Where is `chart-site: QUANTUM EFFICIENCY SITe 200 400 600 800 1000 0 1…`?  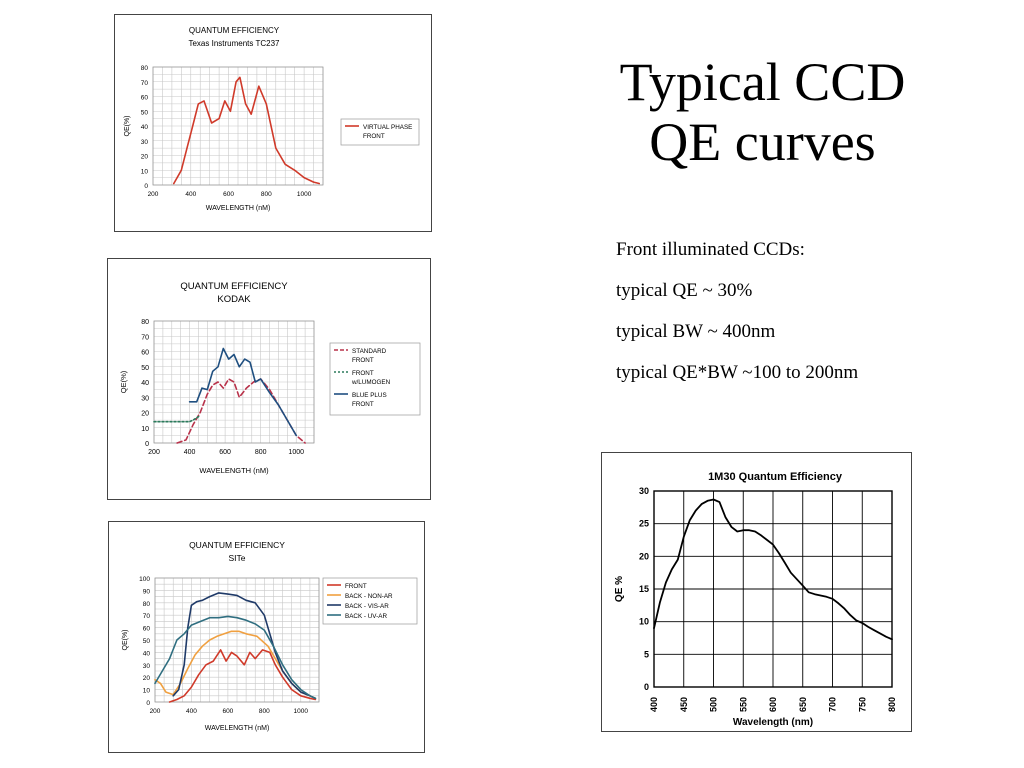 chart-site: QUANTUM EFFICIENCY SITe 200 400 600 800 1000 0 1… is located at coordinates (266, 637).